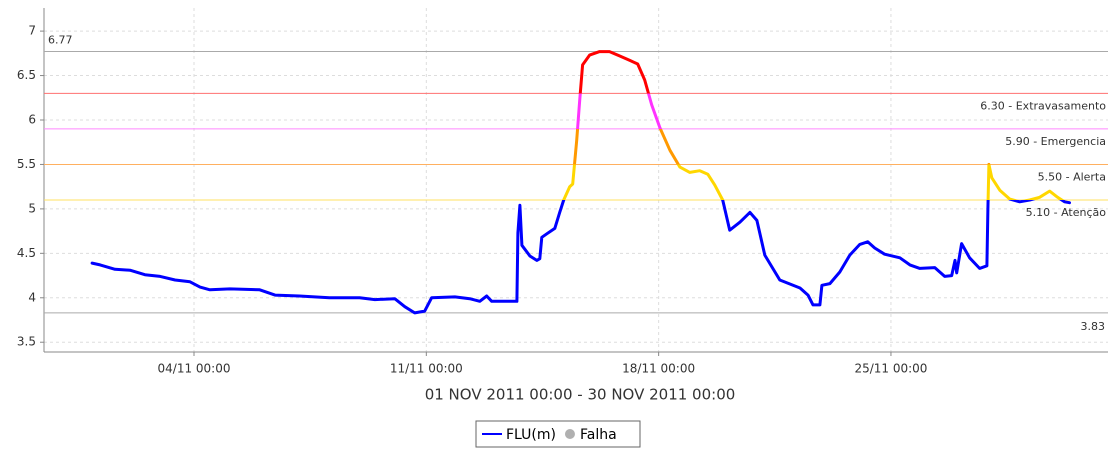  What do you see at coordinates (658, 369) in the screenshot?
I see `x-tick-label: 18/11 00:00` at bounding box center [658, 369].